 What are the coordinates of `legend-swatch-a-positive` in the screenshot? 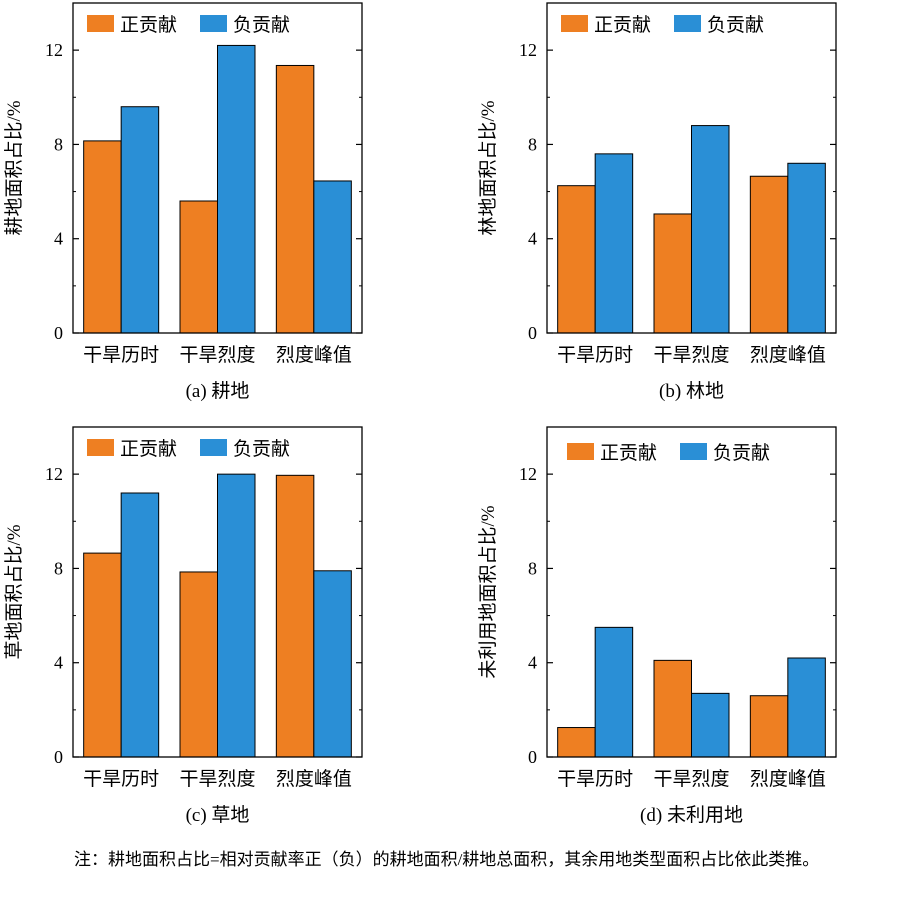 It's located at (100, 23).